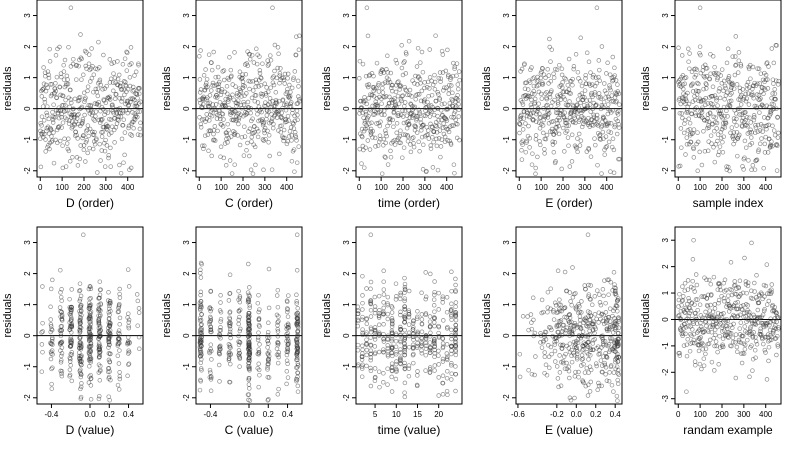 This screenshot has width=800, height=455. What do you see at coordinates (665, 239) in the screenshot?
I see `y-tick-label: 3` at bounding box center [665, 239].